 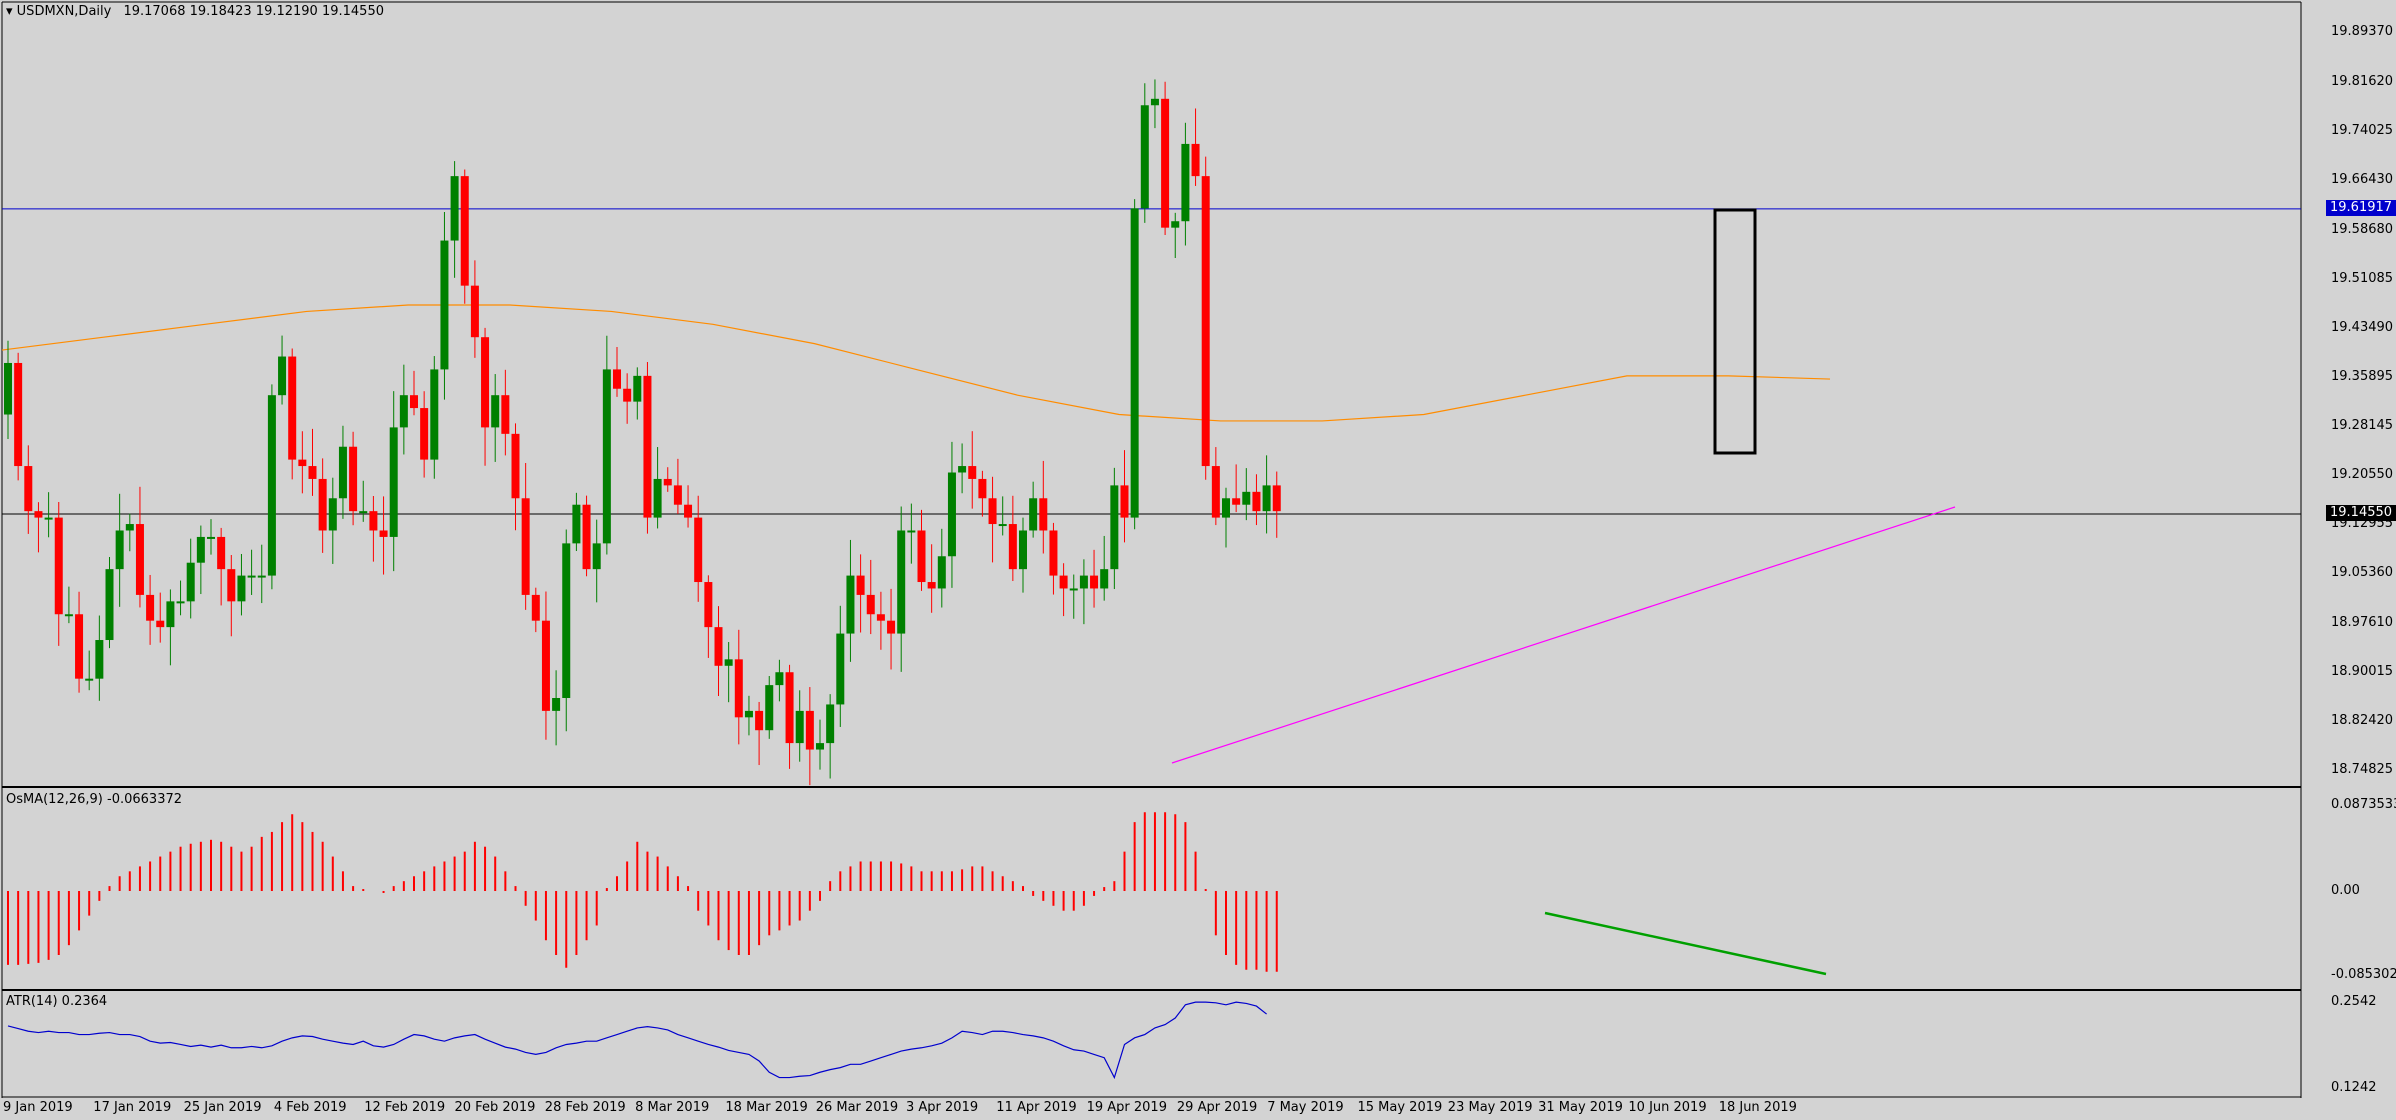 I want to click on date-axis-tick: 19 Apr 2019, so click(x=1126, y=1107).